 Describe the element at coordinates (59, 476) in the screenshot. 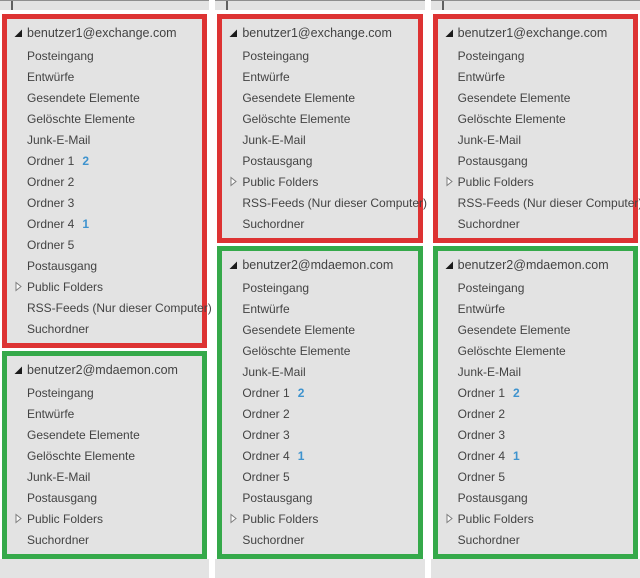

I see `folder-name: Junk-E-Mail` at that location.